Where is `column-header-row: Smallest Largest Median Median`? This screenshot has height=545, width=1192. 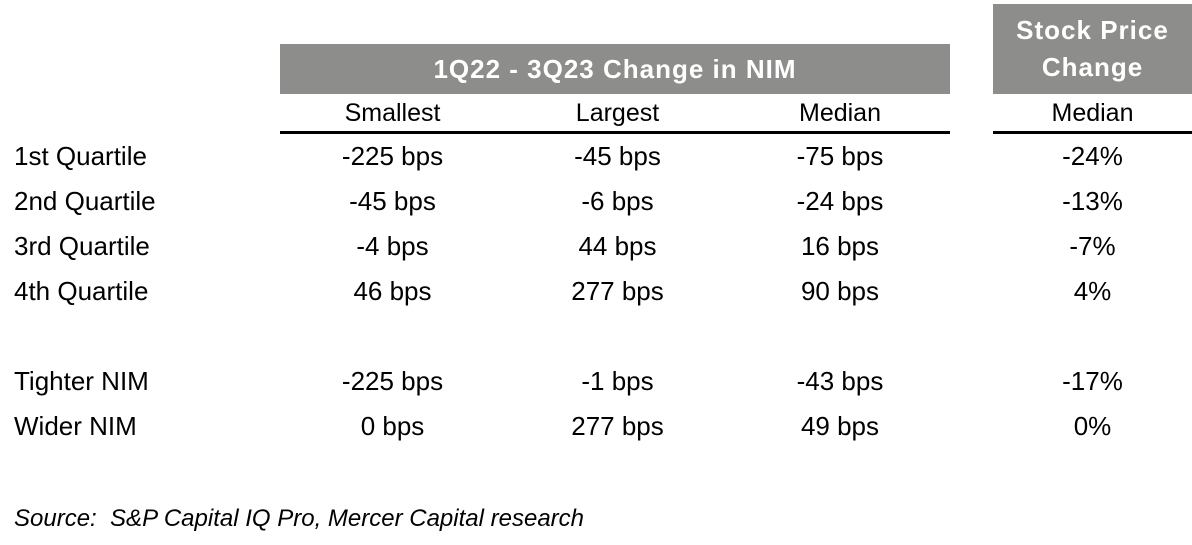 column-header-row: Smallest Largest Median Median is located at coordinates (596, 115).